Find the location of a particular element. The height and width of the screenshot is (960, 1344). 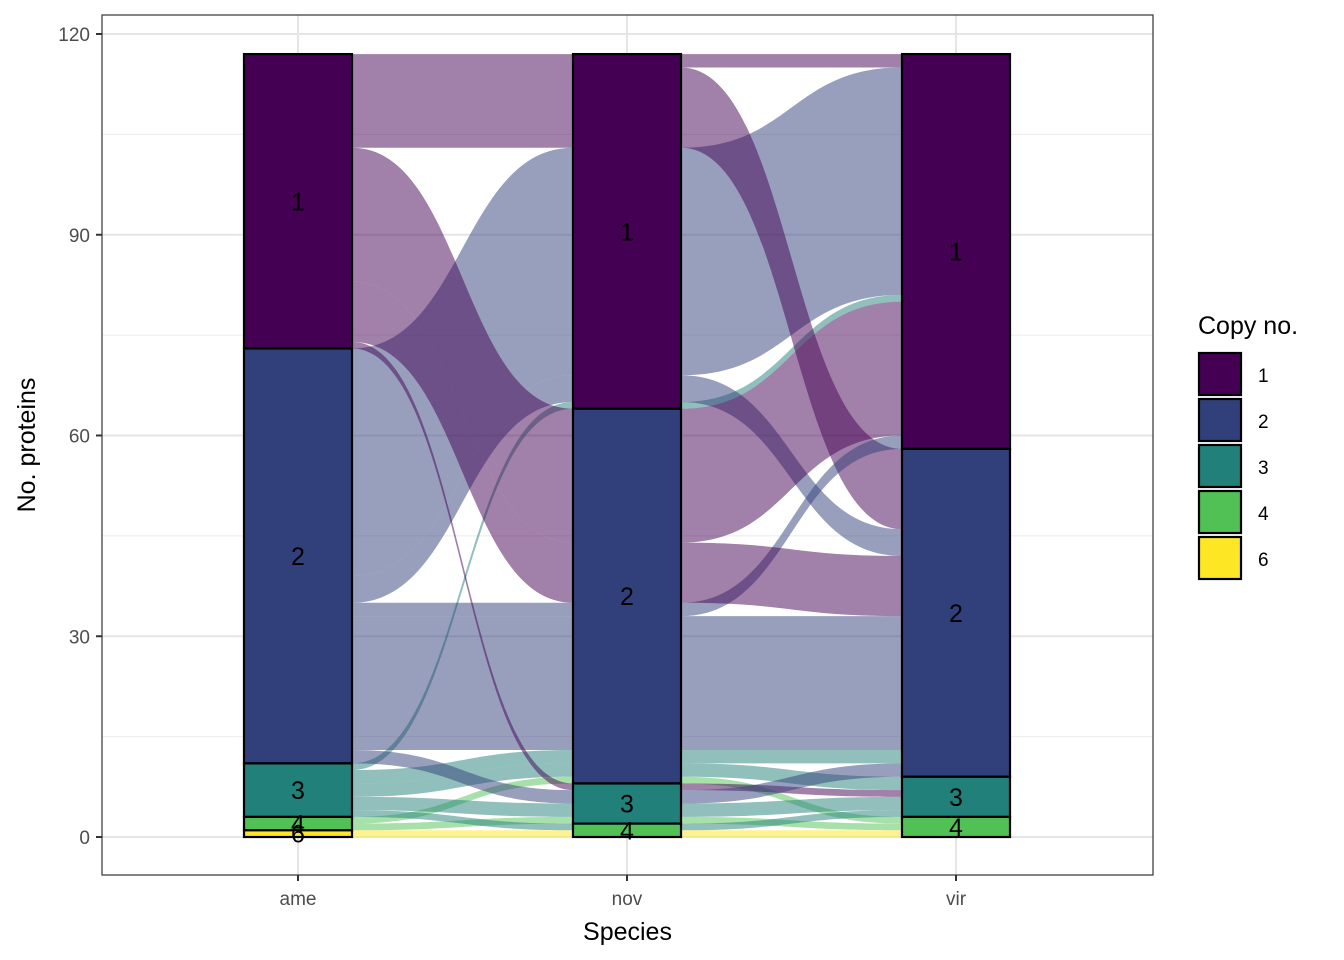

legend-label: 3 is located at coordinates (1263, 468).